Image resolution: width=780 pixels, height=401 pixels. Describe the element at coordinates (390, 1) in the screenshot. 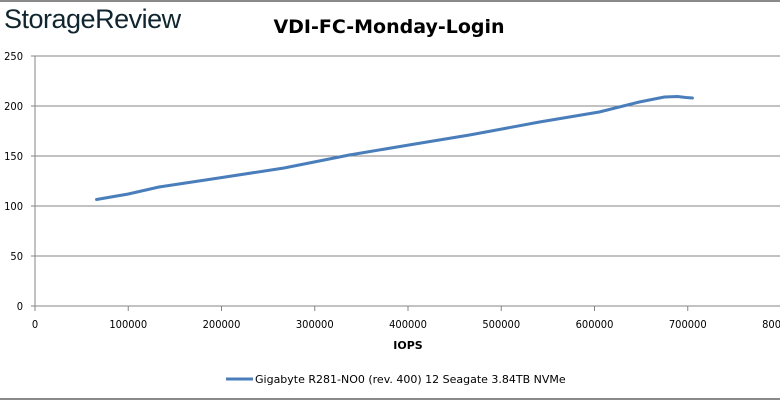

I see `top-border` at that location.